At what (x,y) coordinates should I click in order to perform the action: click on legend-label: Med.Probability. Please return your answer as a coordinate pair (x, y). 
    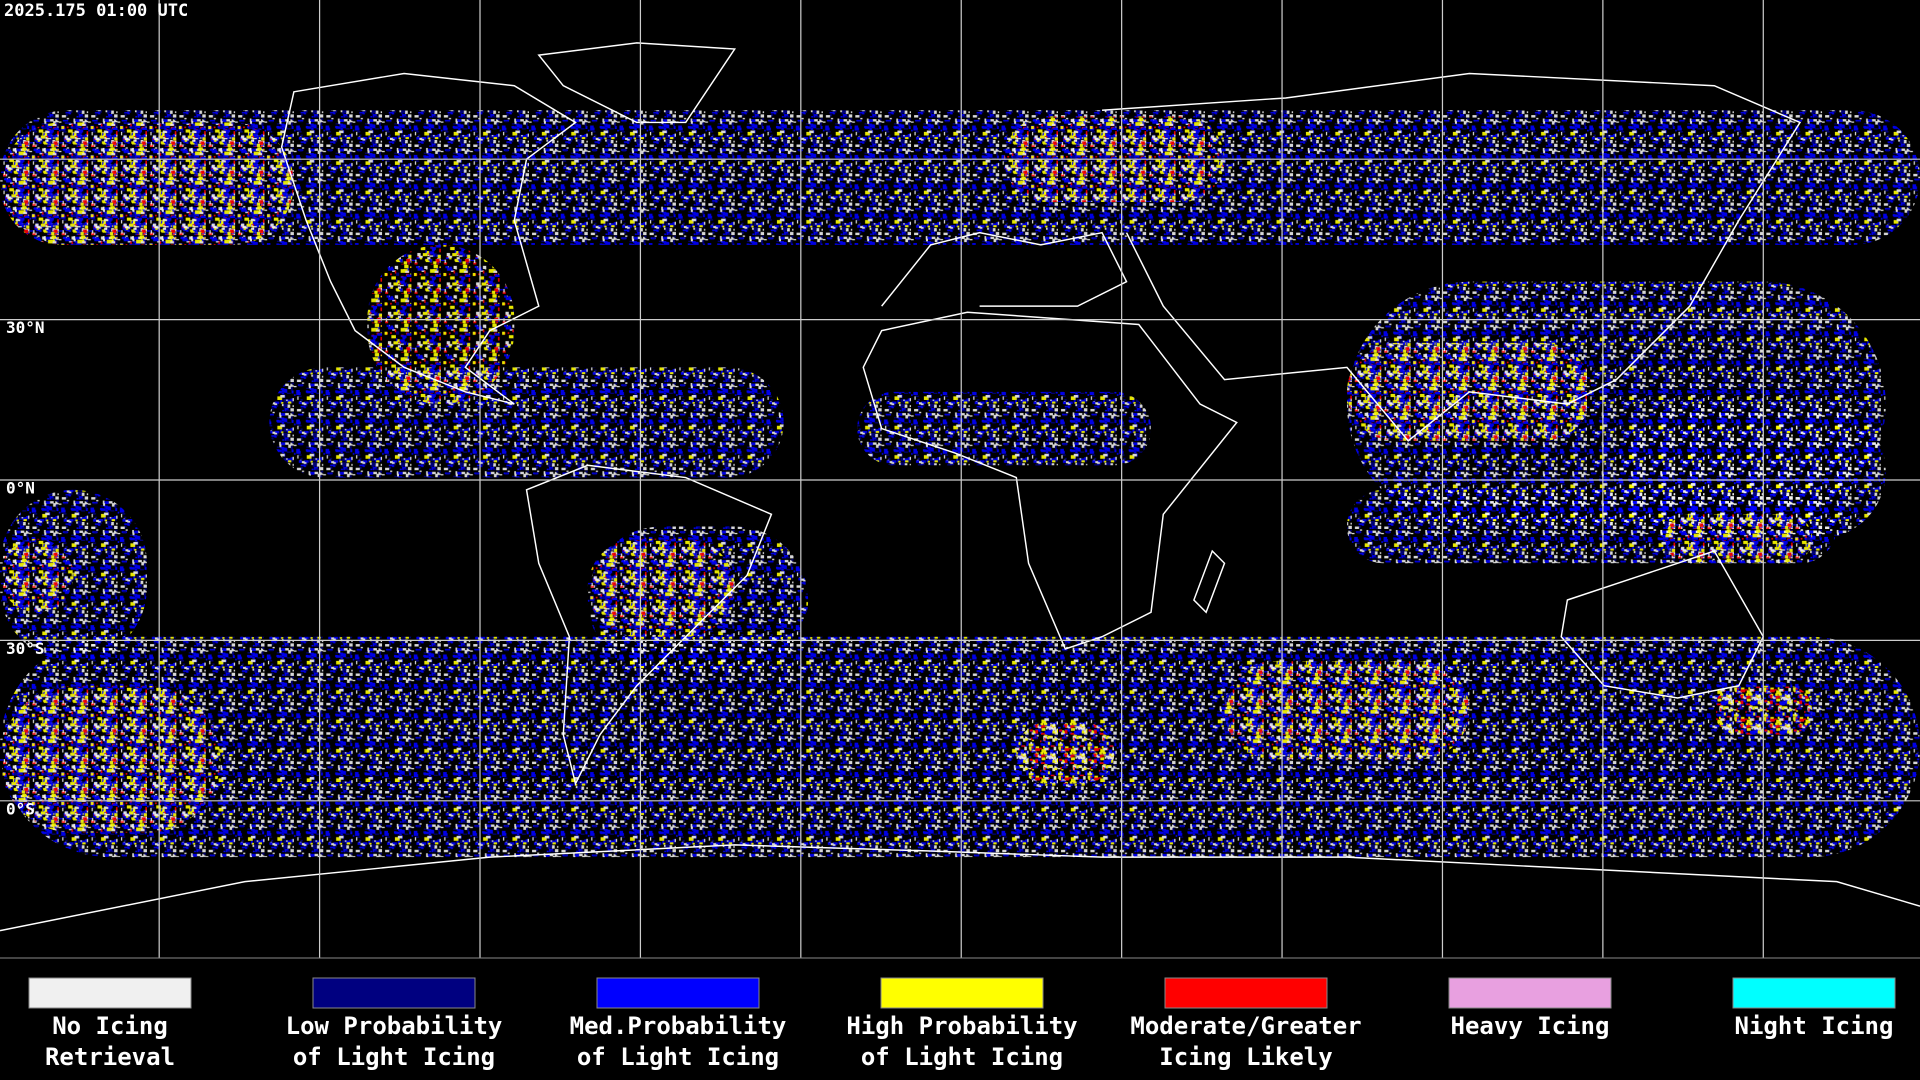
    Looking at the image, I should click on (678, 1026).